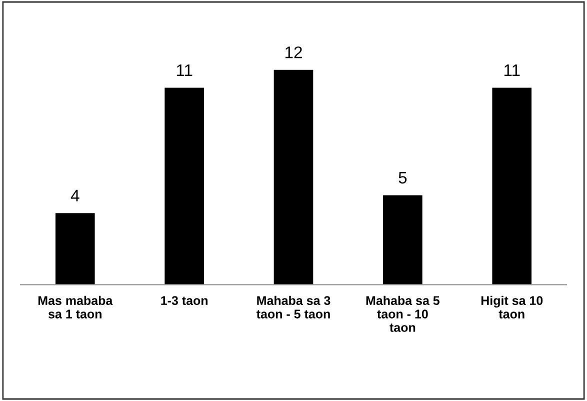  I want to click on x-tick-label: Mahaba sa 5 taon - 10 taon, so click(403, 314).